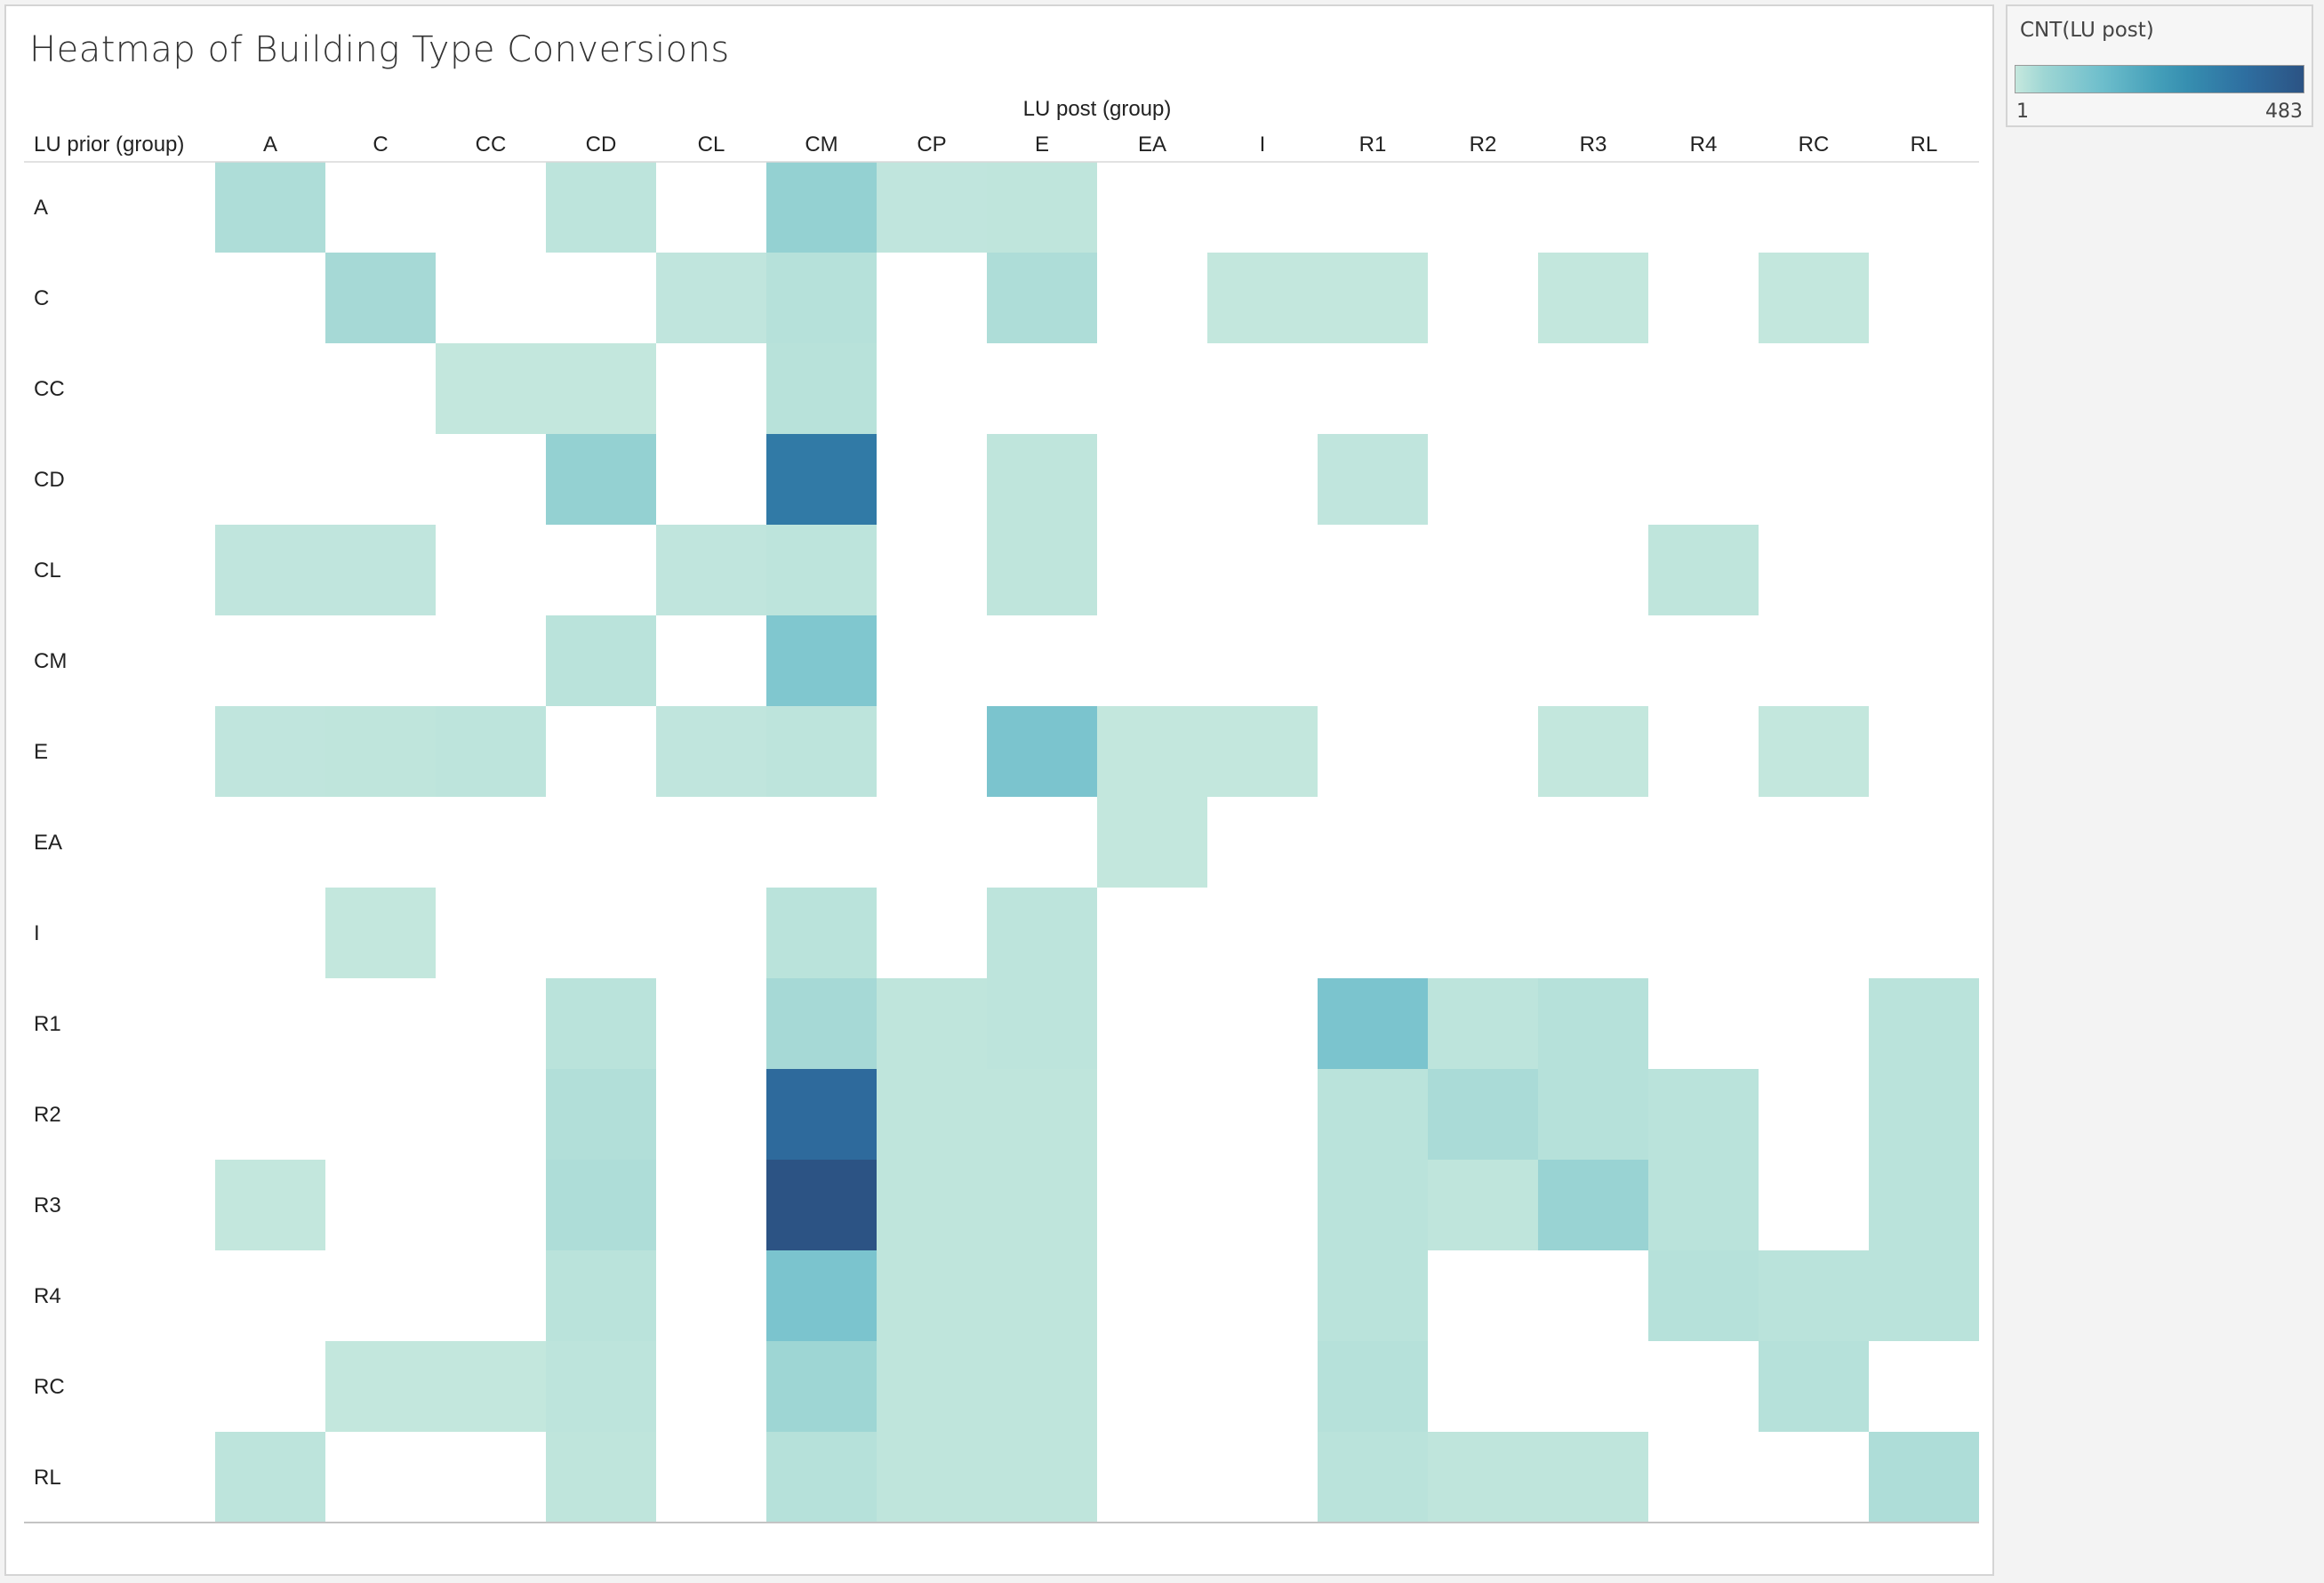  Describe the element at coordinates (41, 298) in the screenshot. I see `y-tick-label: C` at that location.